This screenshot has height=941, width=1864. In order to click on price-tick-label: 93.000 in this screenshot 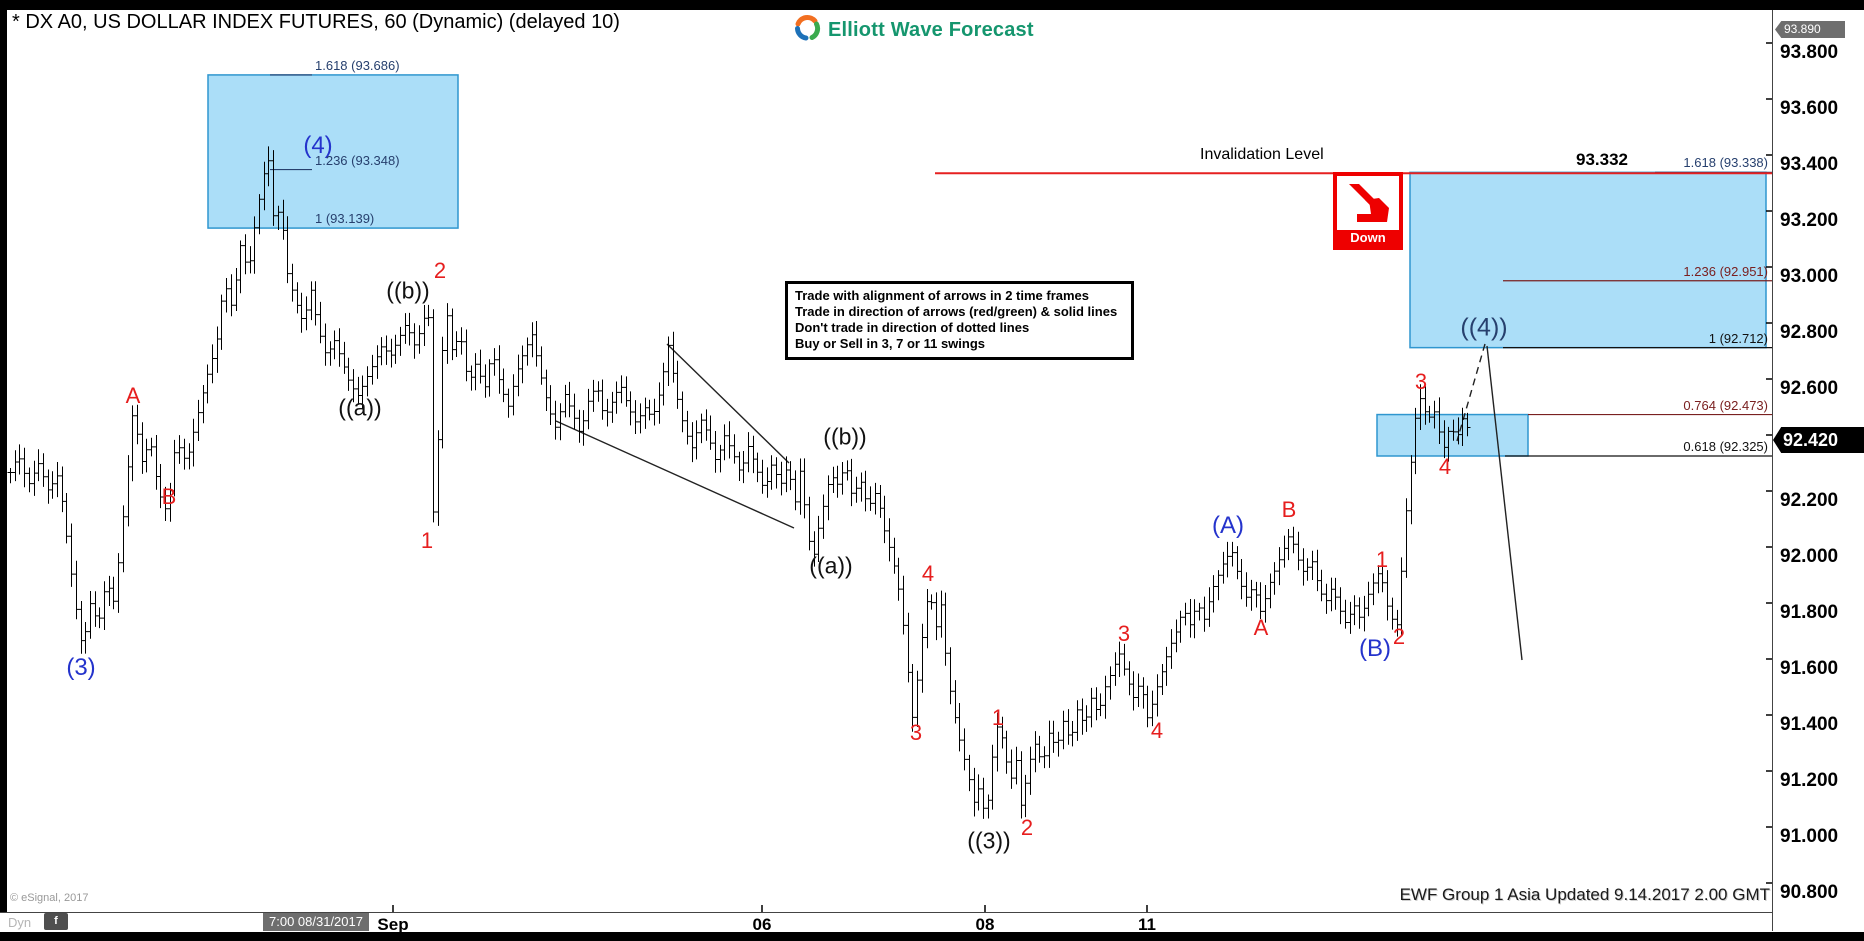, I will do `click(1809, 276)`.